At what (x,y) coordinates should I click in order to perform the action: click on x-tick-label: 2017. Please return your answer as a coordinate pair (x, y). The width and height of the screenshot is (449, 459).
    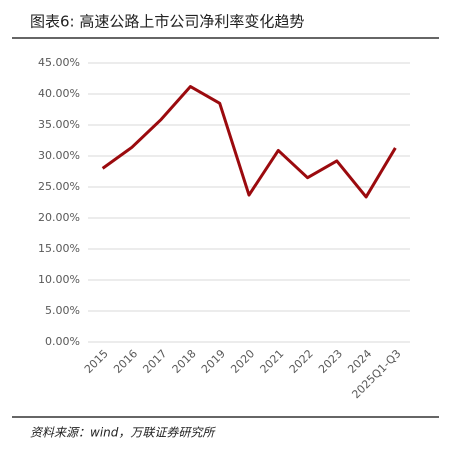
    Looking at the image, I should click on (154, 361).